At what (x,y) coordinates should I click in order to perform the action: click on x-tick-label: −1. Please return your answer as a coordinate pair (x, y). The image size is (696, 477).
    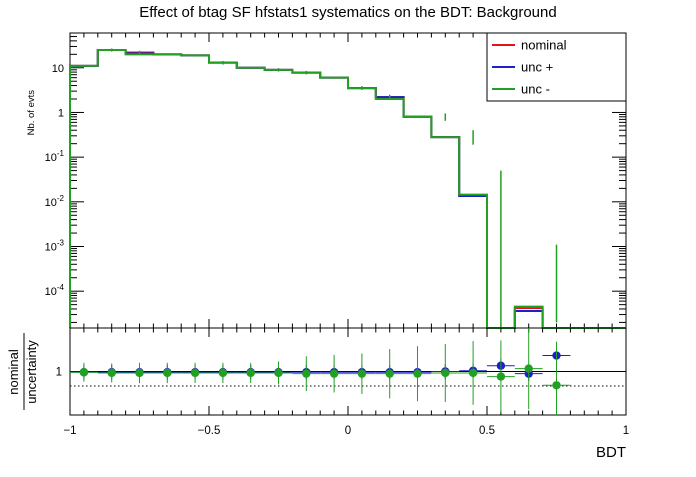
    Looking at the image, I should click on (69, 431).